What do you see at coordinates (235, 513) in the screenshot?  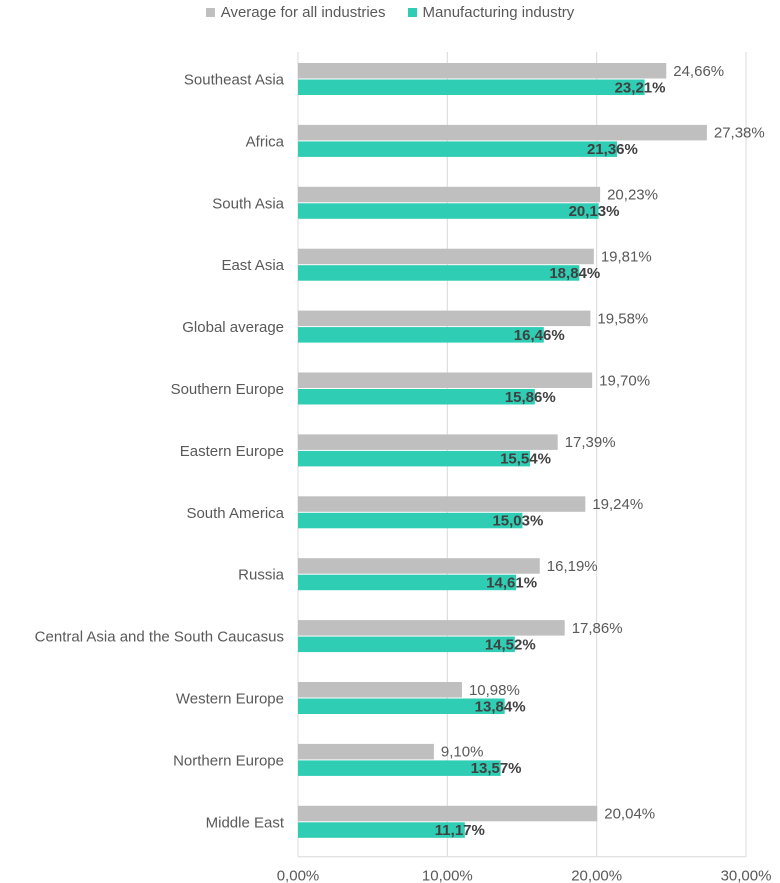 I see `category-label-7: South America` at bounding box center [235, 513].